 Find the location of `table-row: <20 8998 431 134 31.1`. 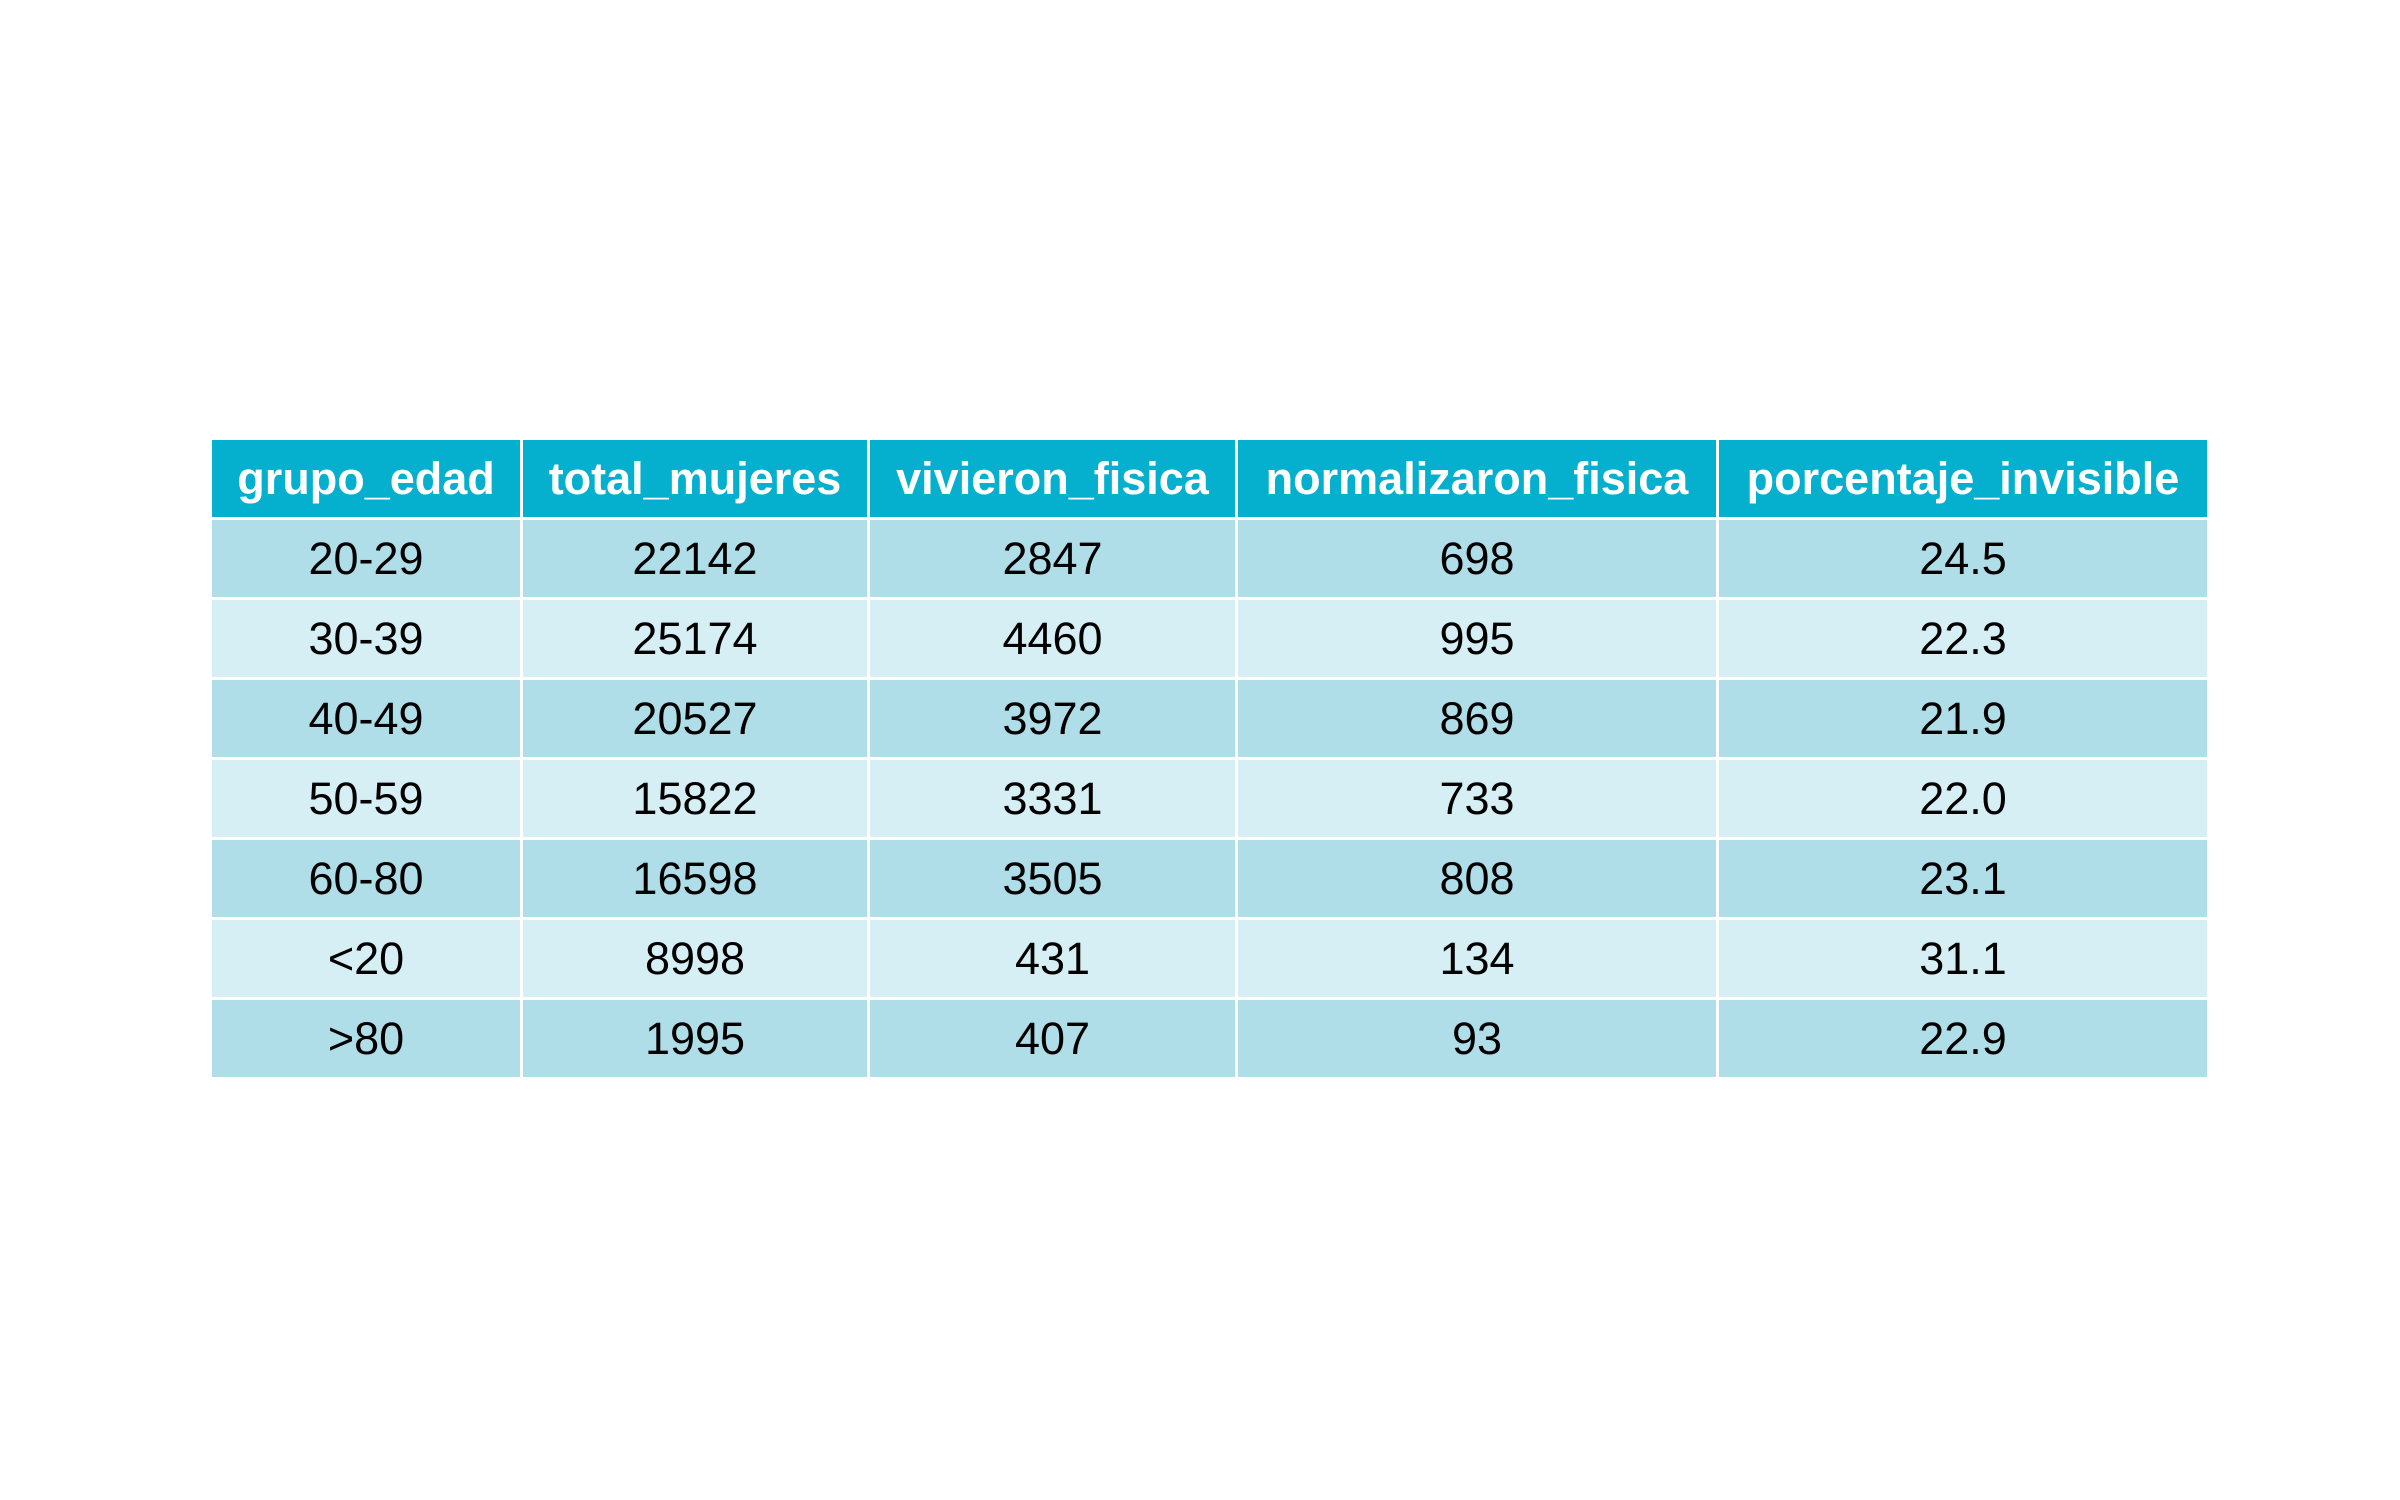

table-row: <20 8998 431 134 31.1 is located at coordinates (1209, 958).